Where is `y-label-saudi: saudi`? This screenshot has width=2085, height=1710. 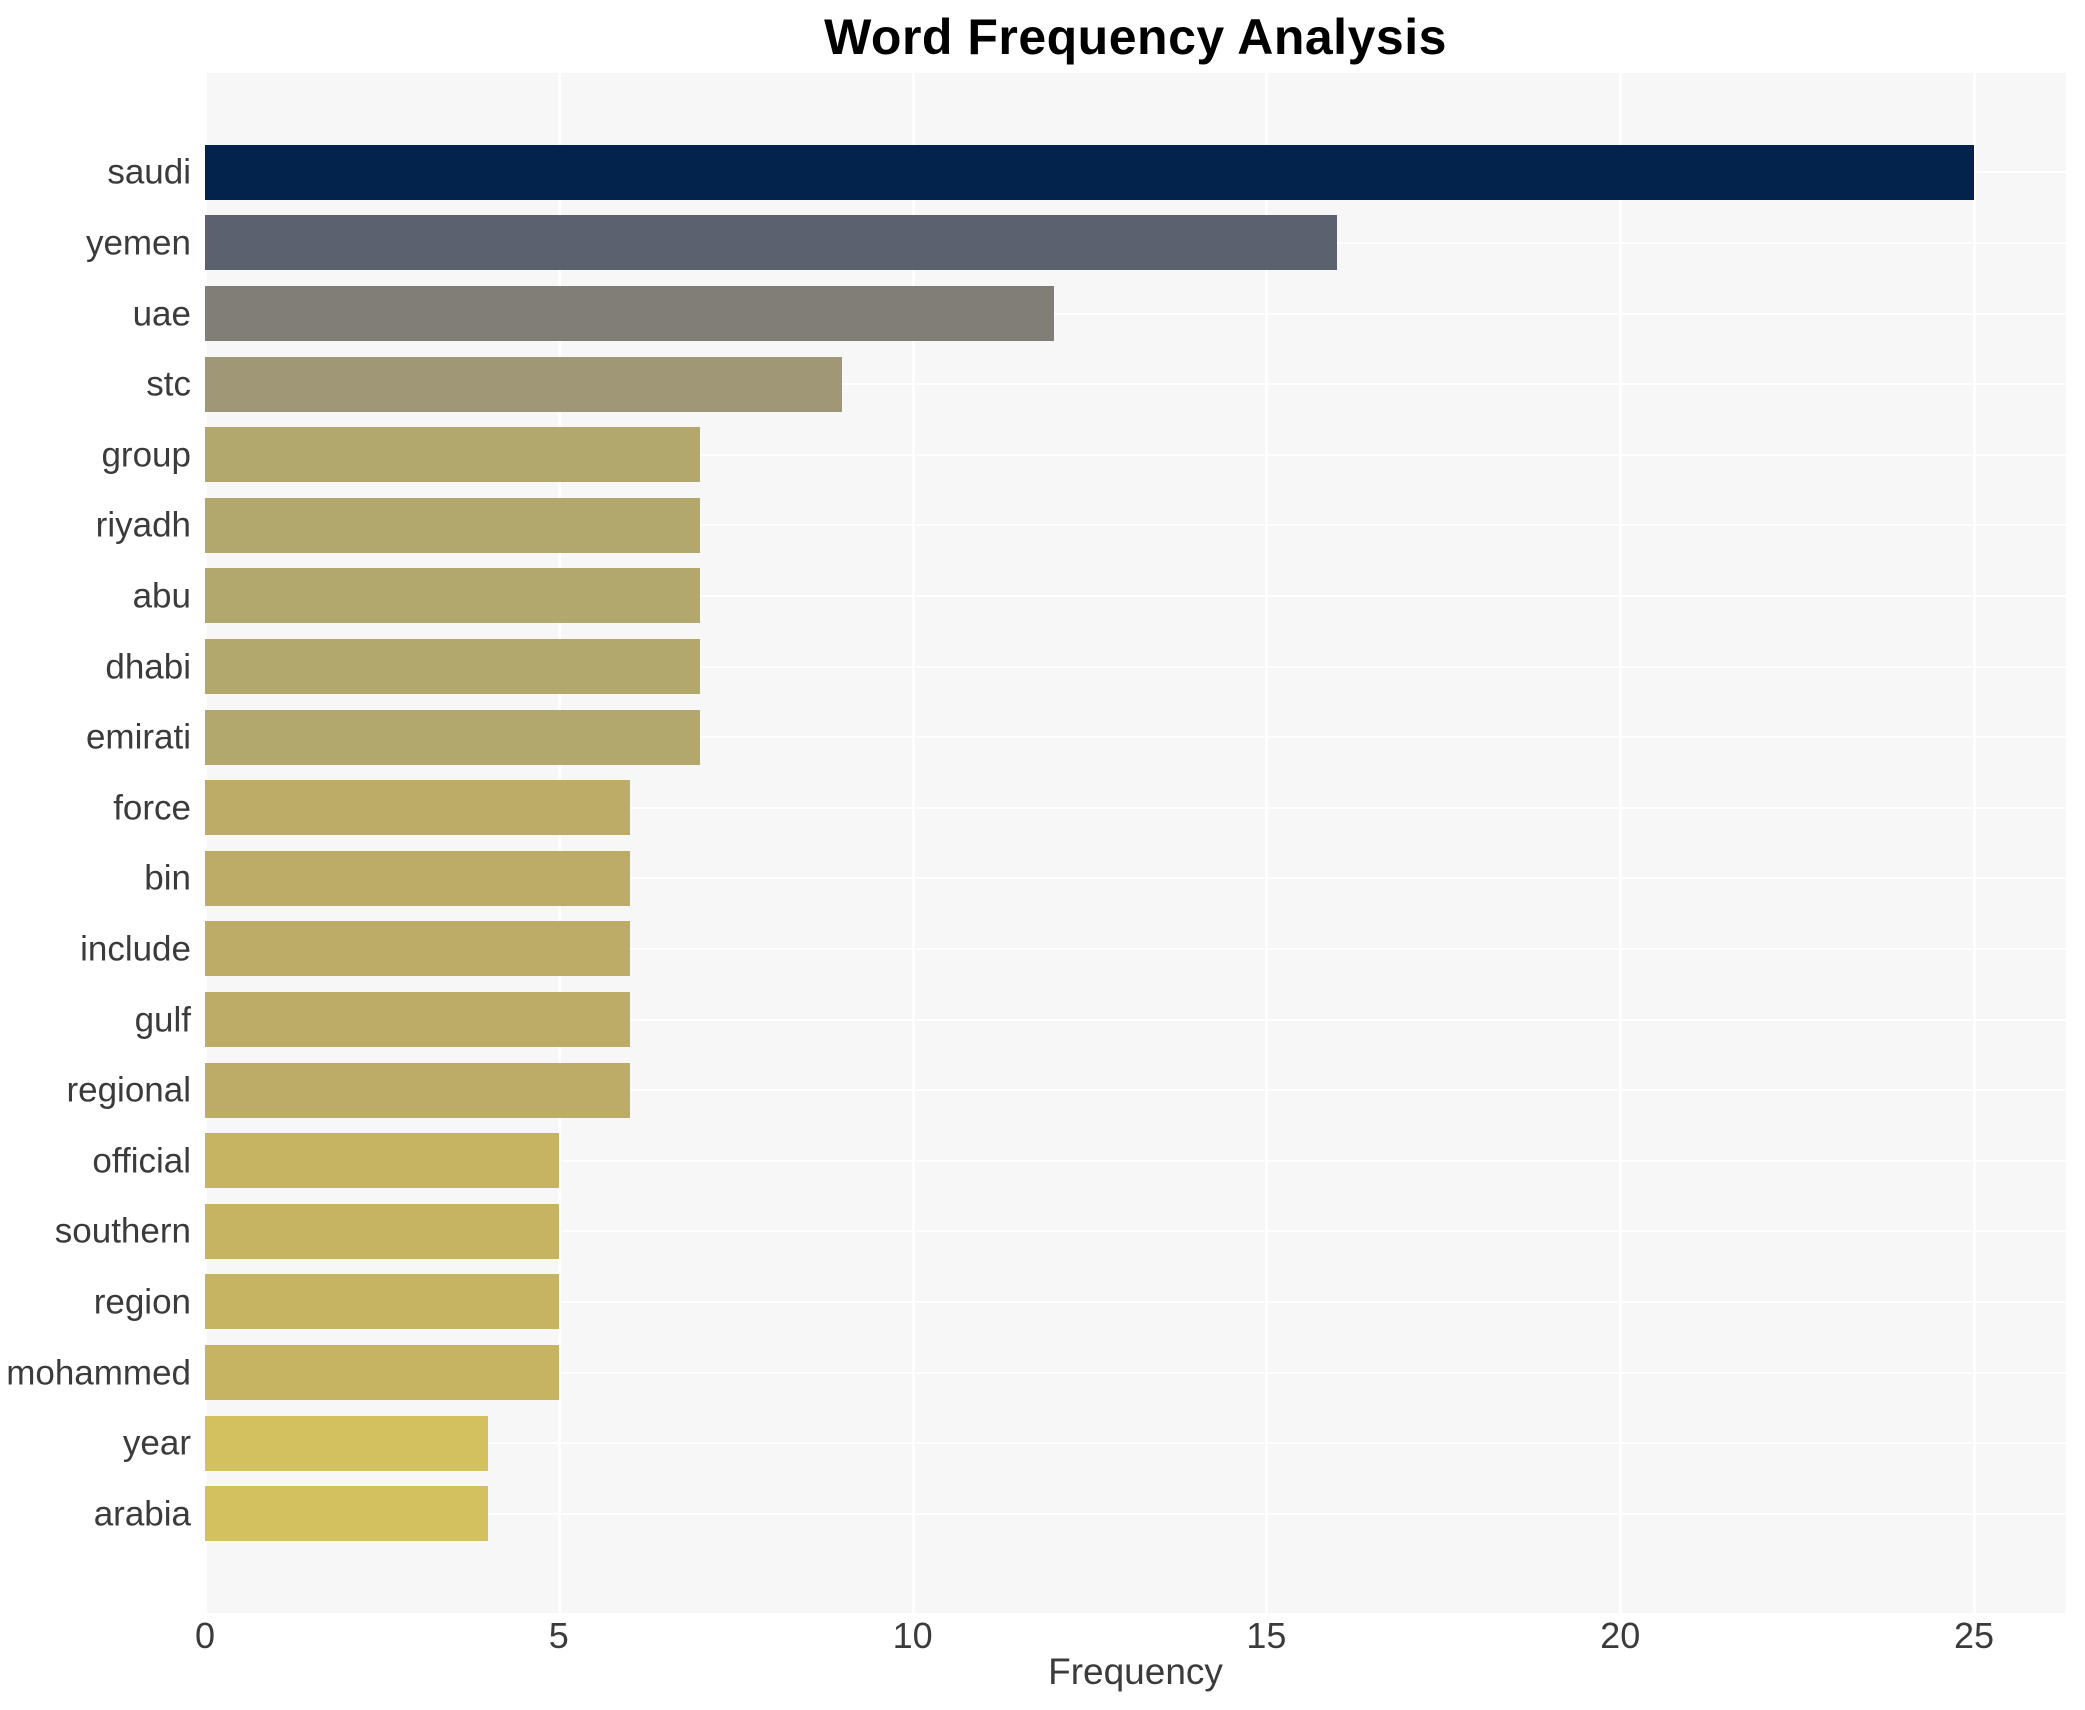 y-label-saudi: saudi is located at coordinates (149, 172).